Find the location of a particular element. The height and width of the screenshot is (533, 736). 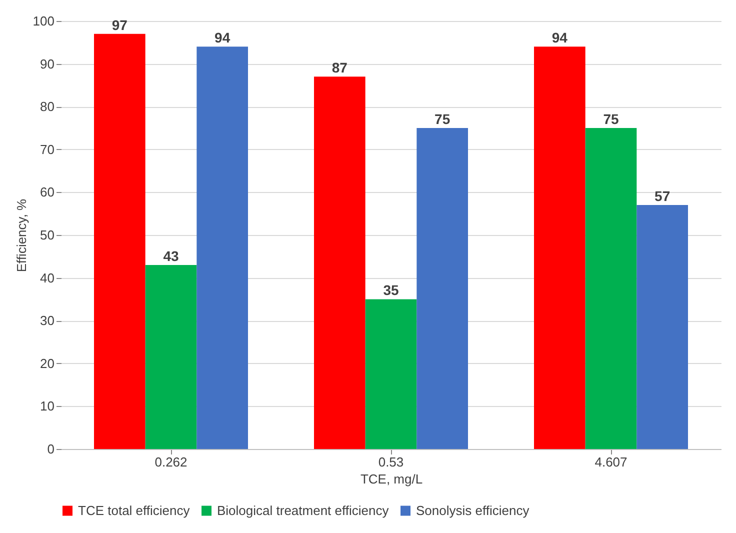

x-tick-label: 0.53 is located at coordinates (391, 462).